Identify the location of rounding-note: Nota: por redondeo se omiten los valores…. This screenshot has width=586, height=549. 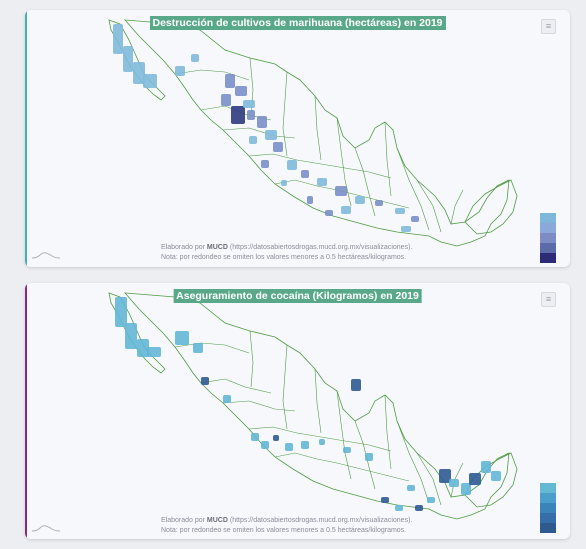
(284, 257).